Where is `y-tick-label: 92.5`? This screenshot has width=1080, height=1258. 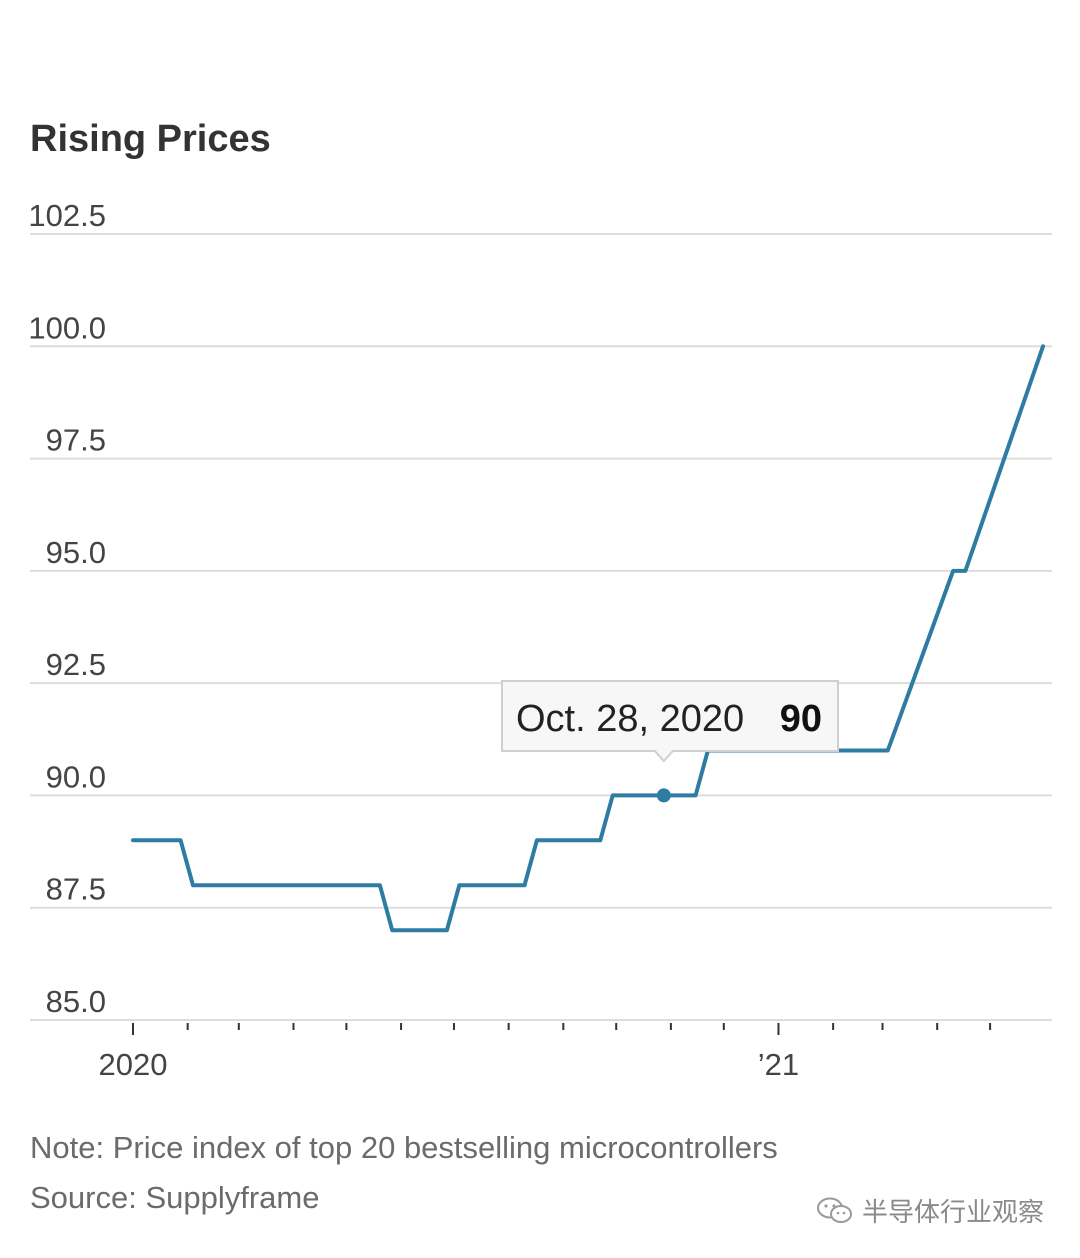 y-tick-label: 92.5 is located at coordinates (76, 664).